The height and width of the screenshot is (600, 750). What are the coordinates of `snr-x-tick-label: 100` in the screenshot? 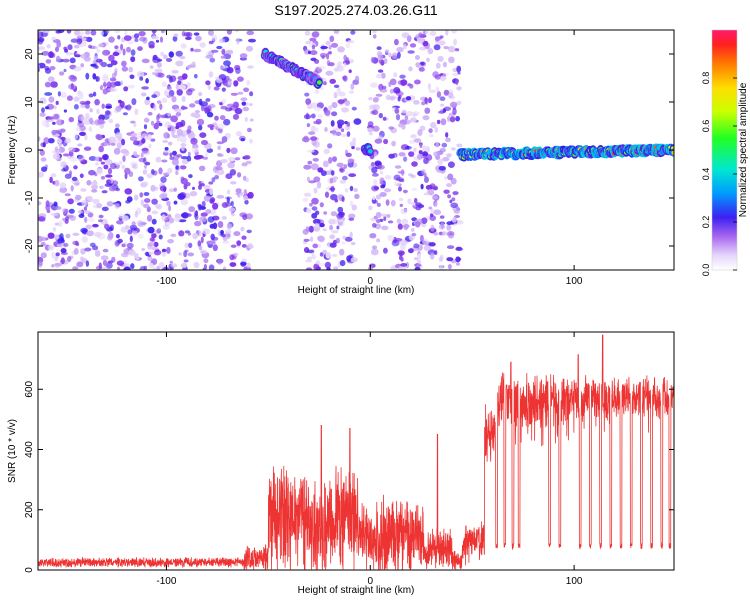 It's located at (574, 581).